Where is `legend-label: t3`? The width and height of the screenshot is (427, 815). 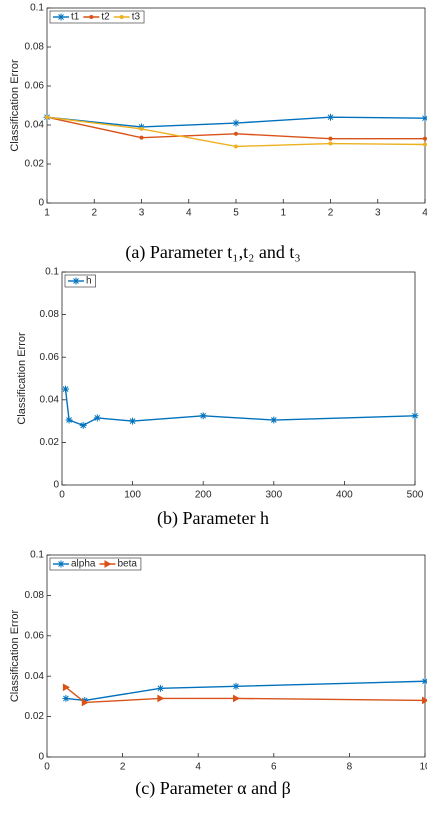 legend-label: t3 is located at coordinates (136, 17).